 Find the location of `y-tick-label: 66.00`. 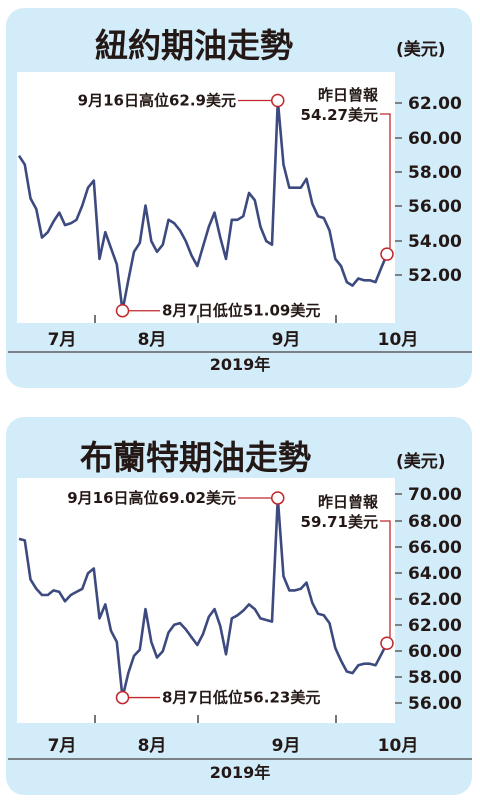

y-tick-label: 66.00 is located at coordinates (435, 548).